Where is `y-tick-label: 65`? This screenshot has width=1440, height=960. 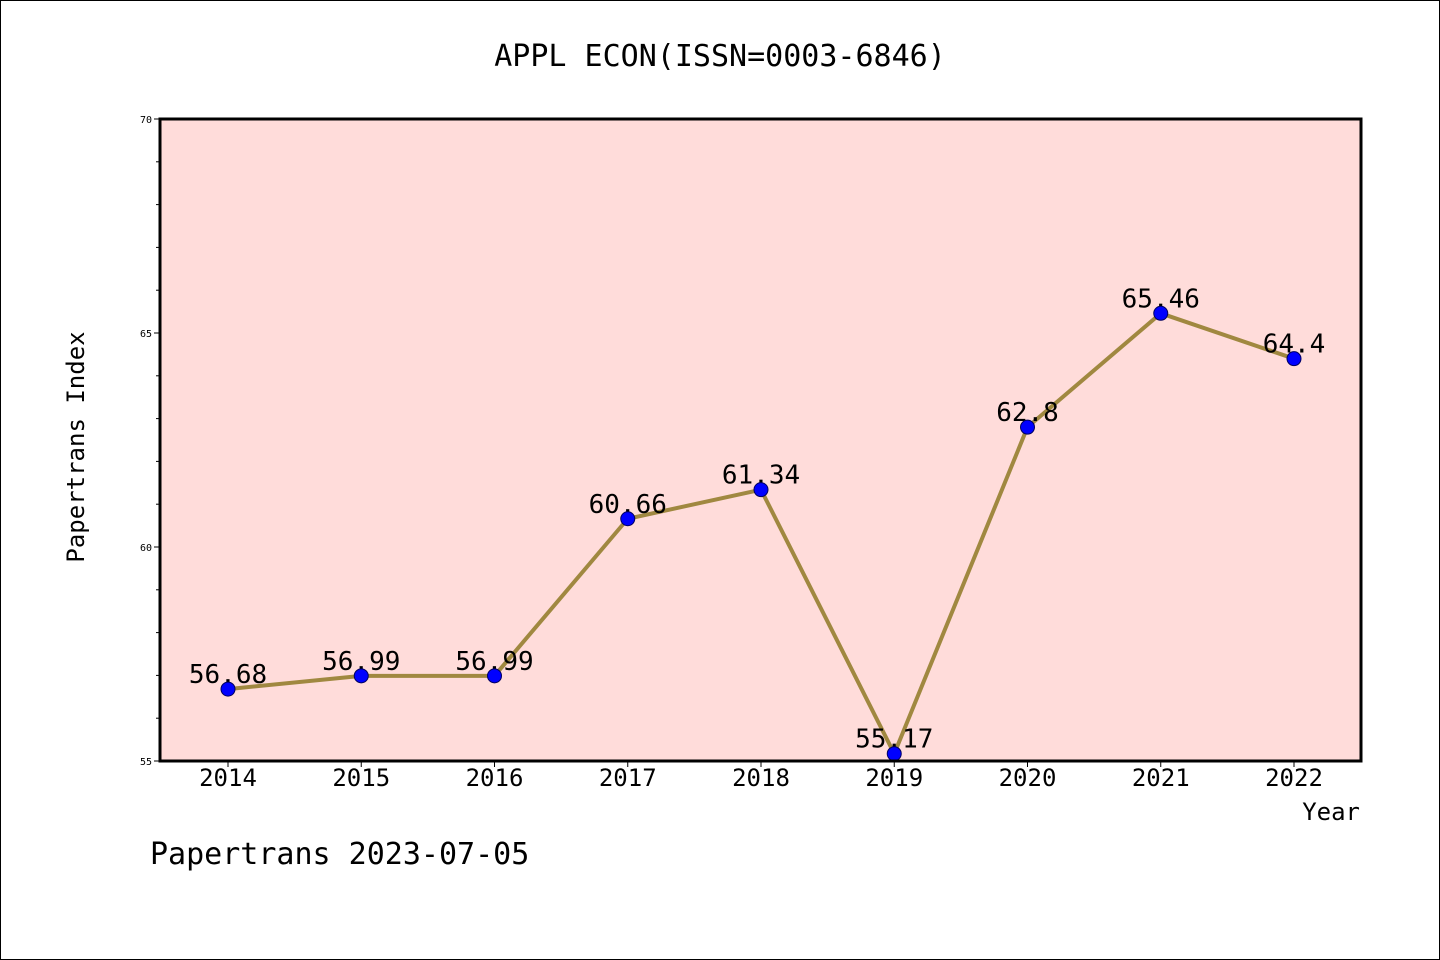
y-tick-label: 65 is located at coordinates (146, 334).